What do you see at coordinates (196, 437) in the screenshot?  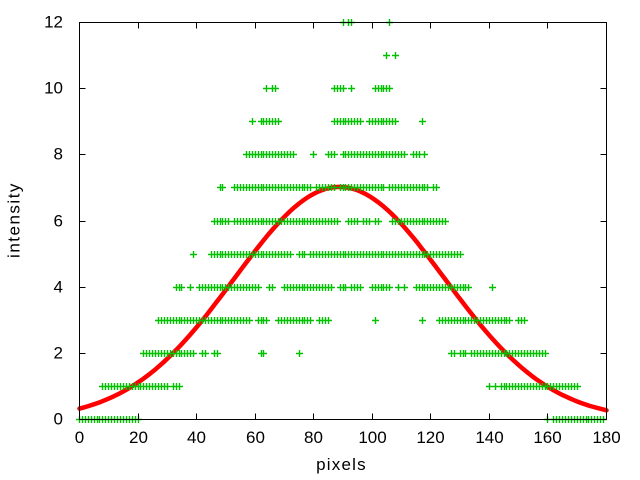 I see `svg-text: 40` at bounding box center [196, 437].